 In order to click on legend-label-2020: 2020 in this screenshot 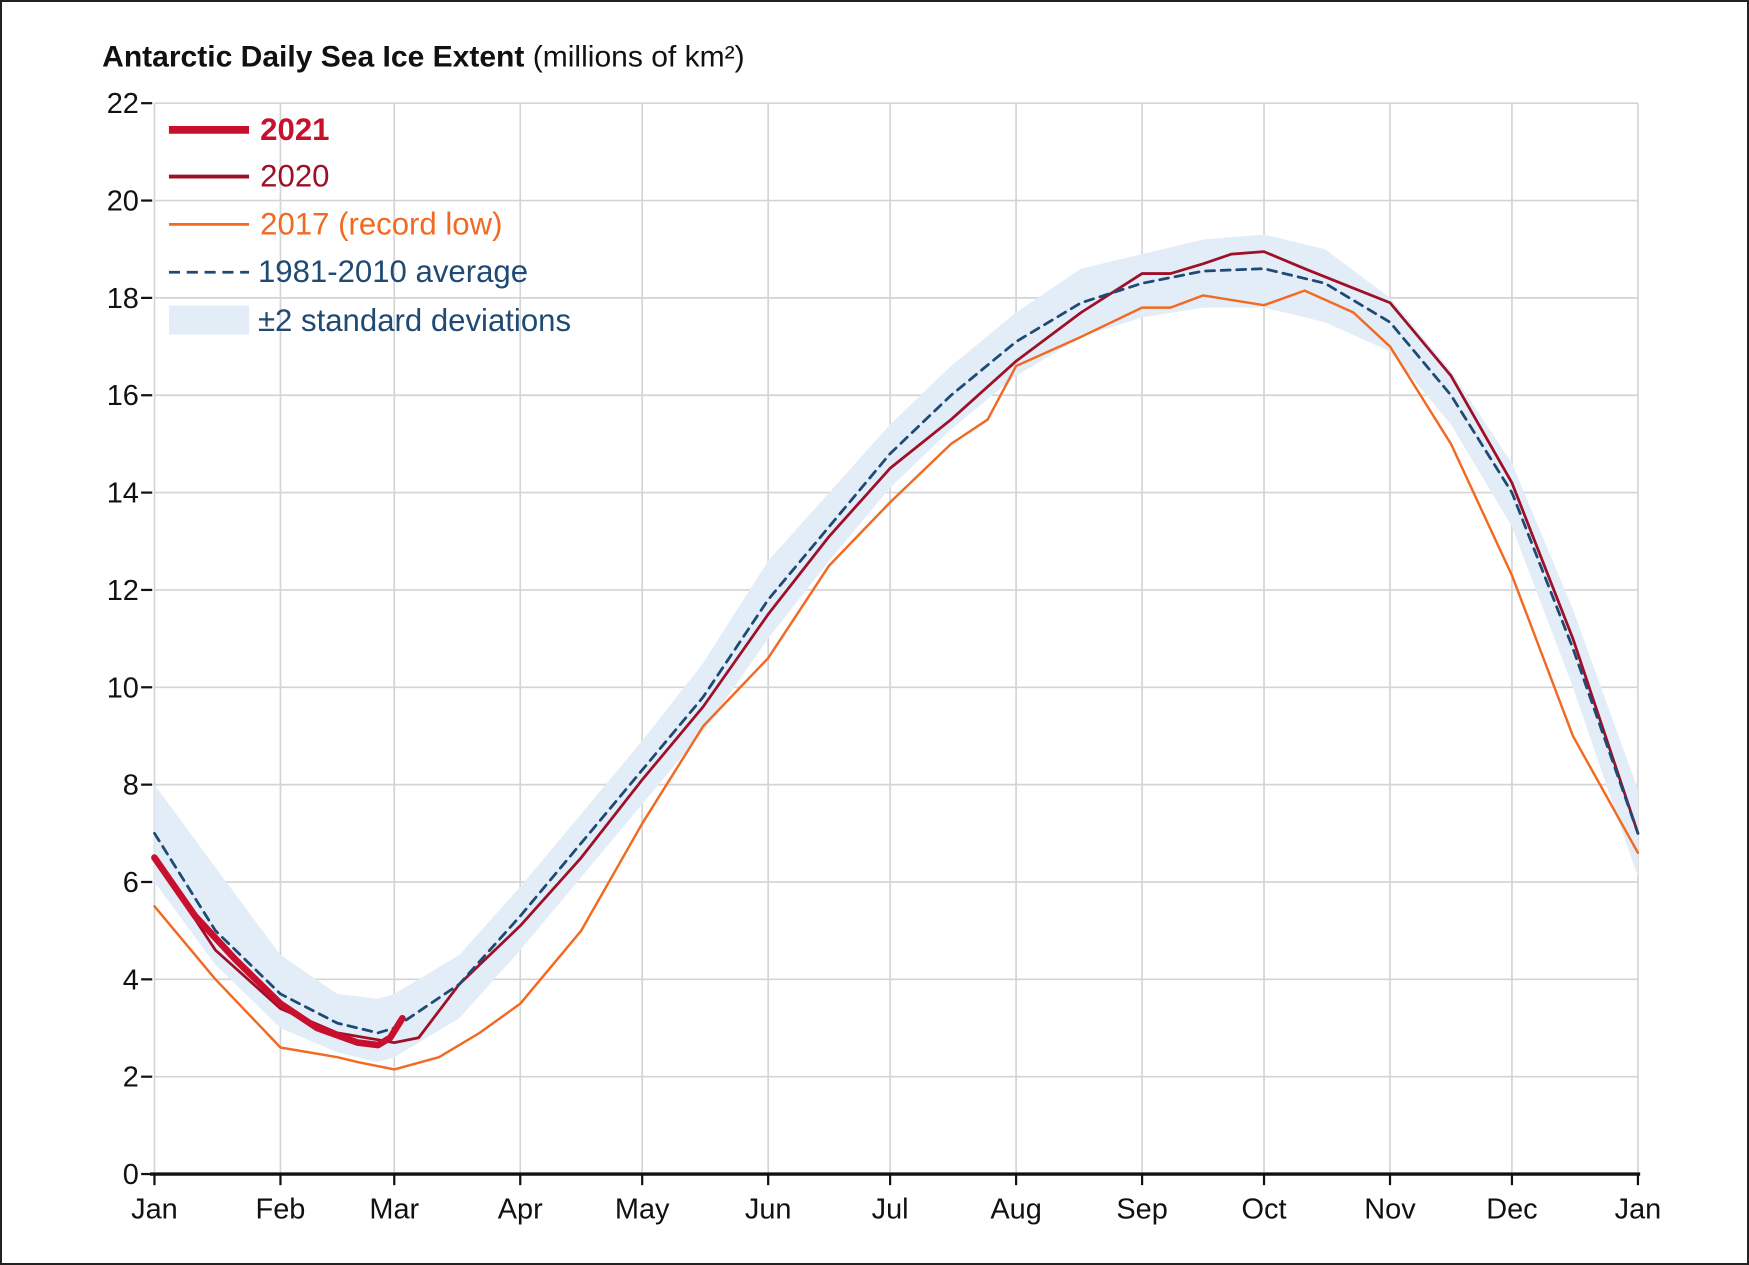, I will do `click(294, 176)`.